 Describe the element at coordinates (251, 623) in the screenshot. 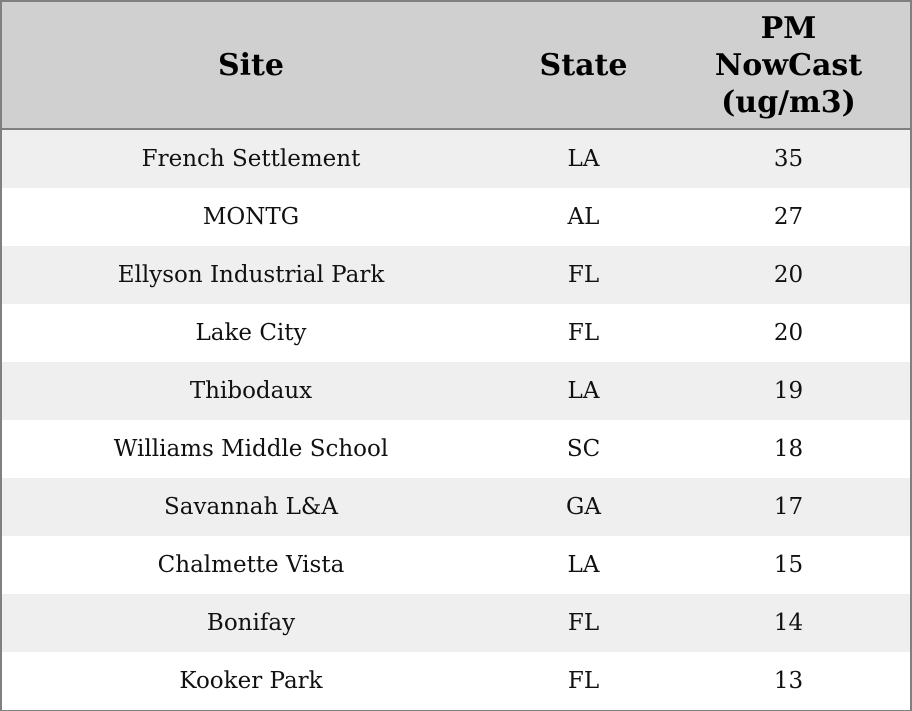

I see `table-cell: Bonifay` at that location.